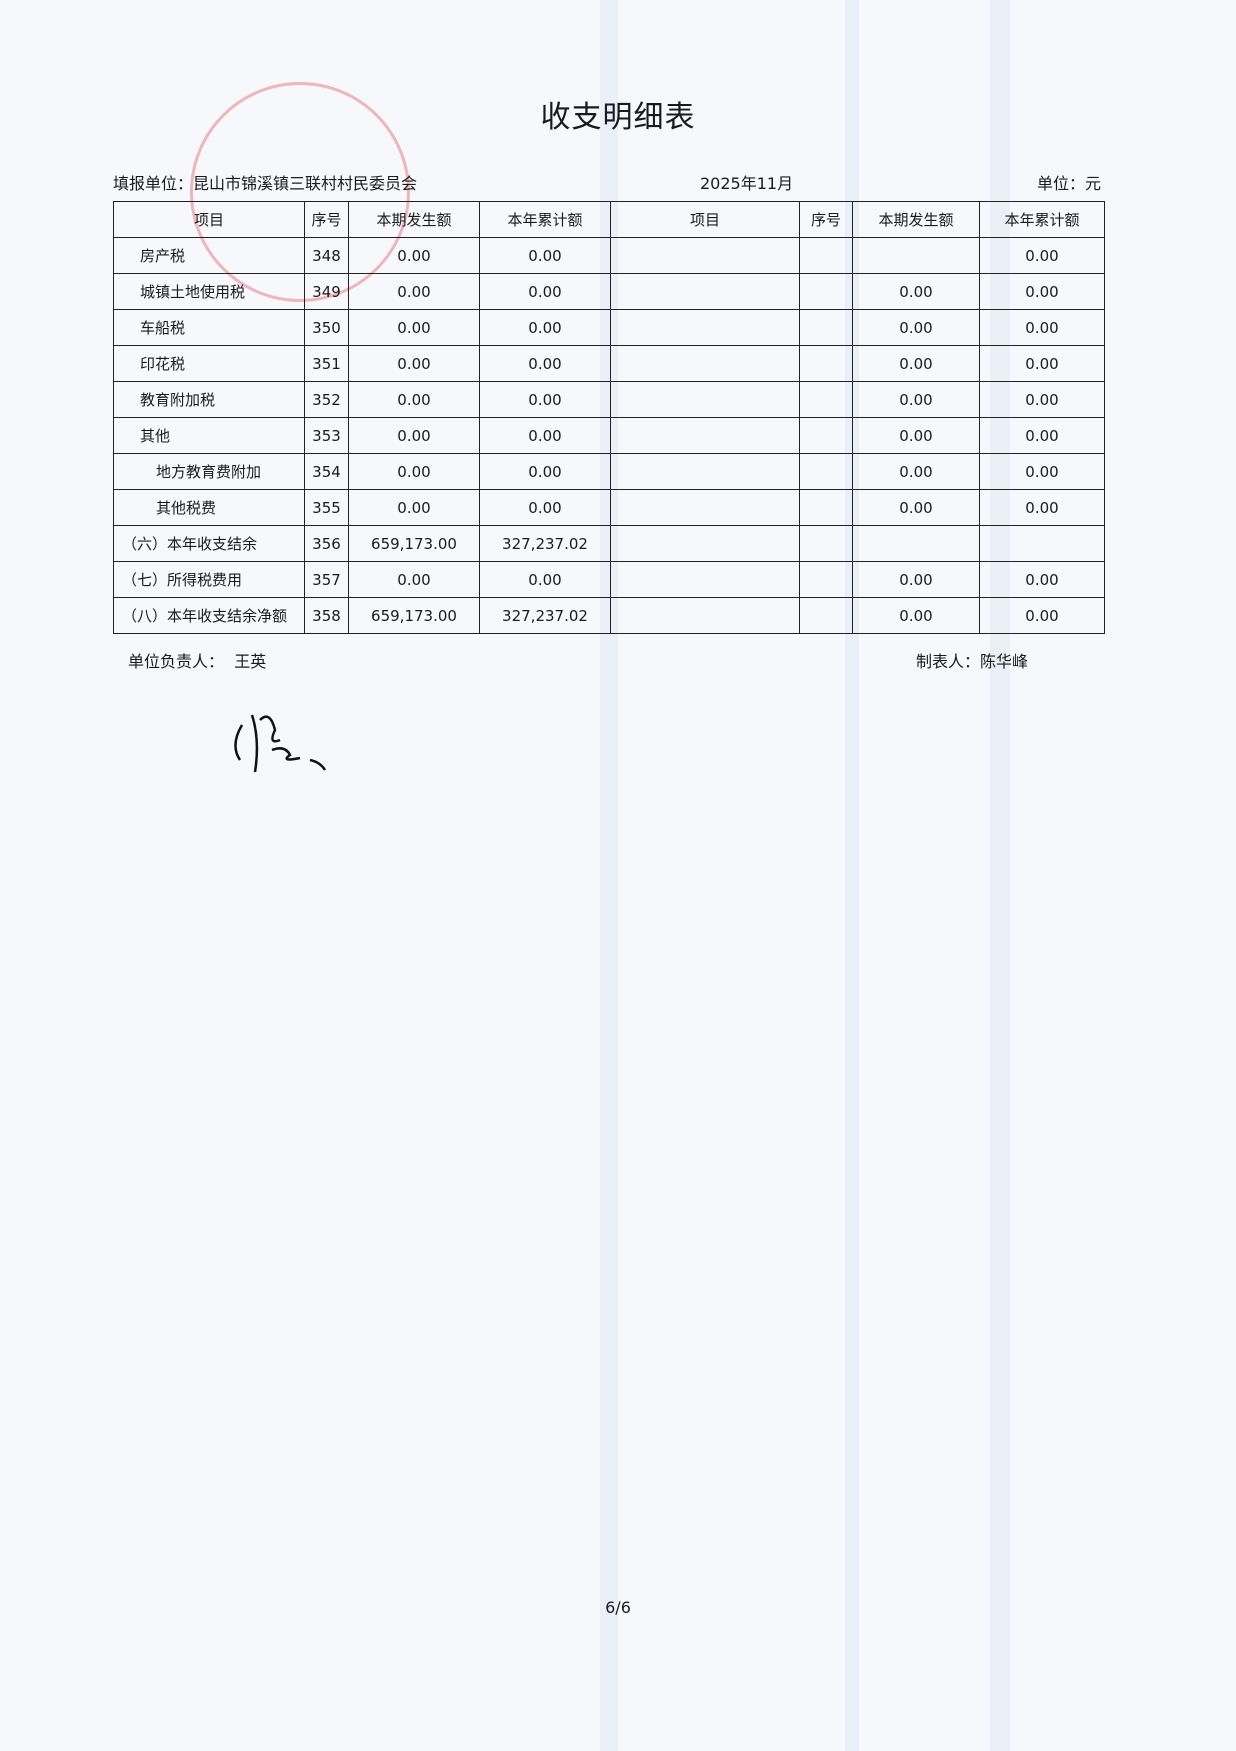 This screenshot has height=1751, width=1236. Describe the element at coordinates (747, 183) in the screenshot. I see `period: 2025年11月` at that location.